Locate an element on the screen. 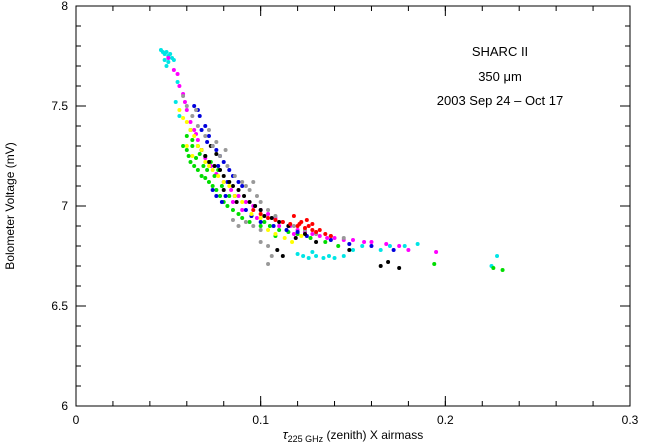 This screenshot has width=652, height=443. y-tick-label: 7 is located at coordinates (64, 206).